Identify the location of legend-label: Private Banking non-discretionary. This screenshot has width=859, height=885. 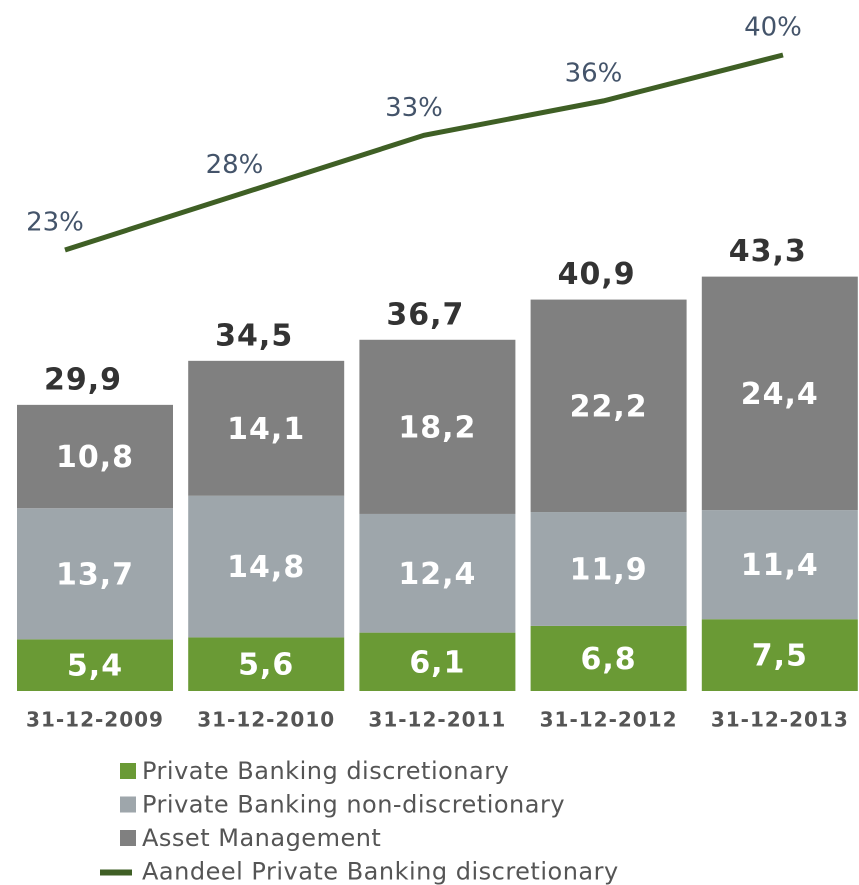
(353, 805).